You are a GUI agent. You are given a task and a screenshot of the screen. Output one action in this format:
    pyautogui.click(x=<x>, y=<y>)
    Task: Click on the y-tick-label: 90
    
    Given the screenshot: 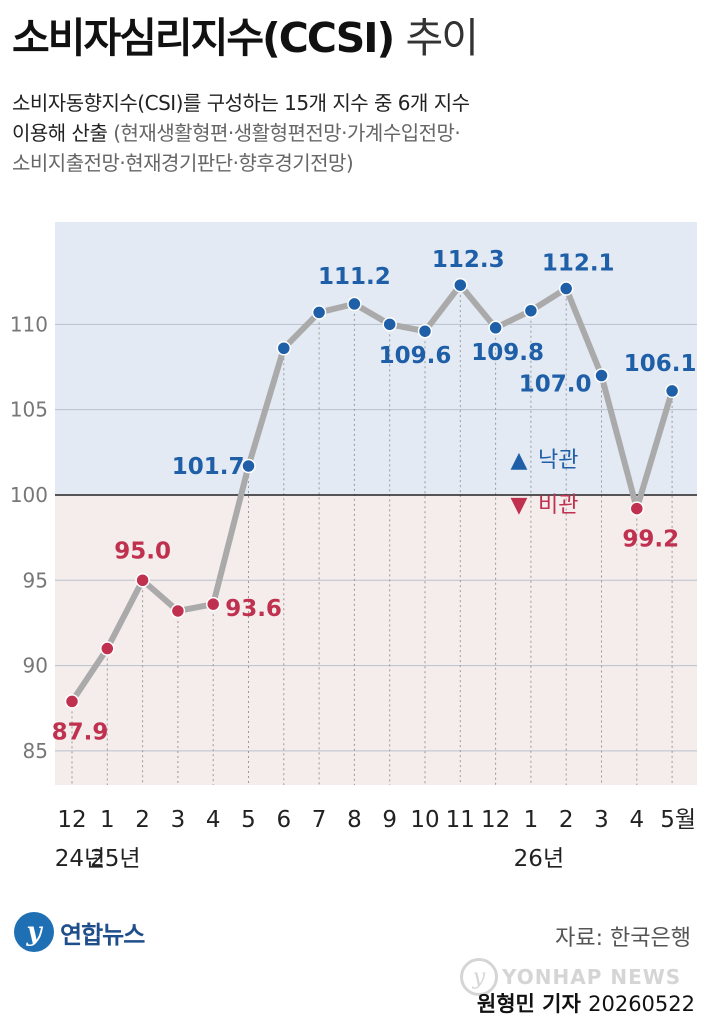 What is the action you would take?
    pyautogui.click(x=35, y=666)
    